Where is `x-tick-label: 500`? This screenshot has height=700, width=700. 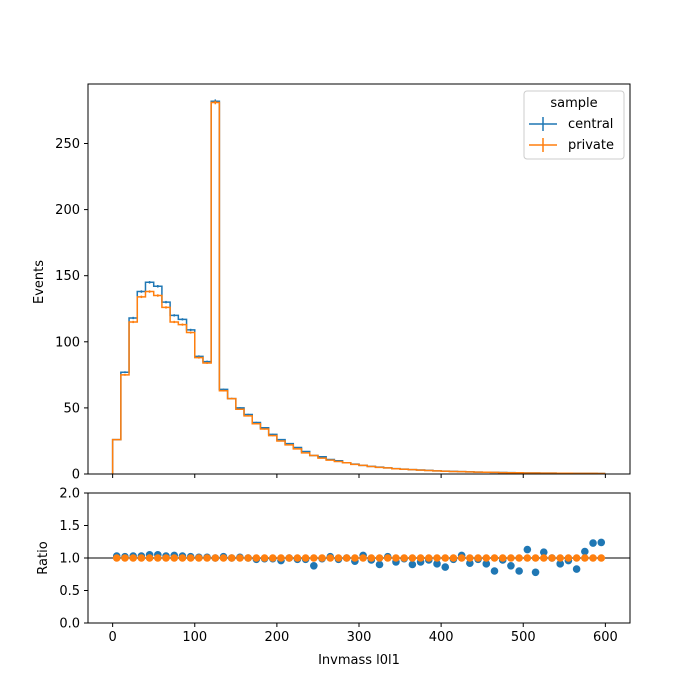
x-tick-label: 500 is located at coordinates (523, 637).